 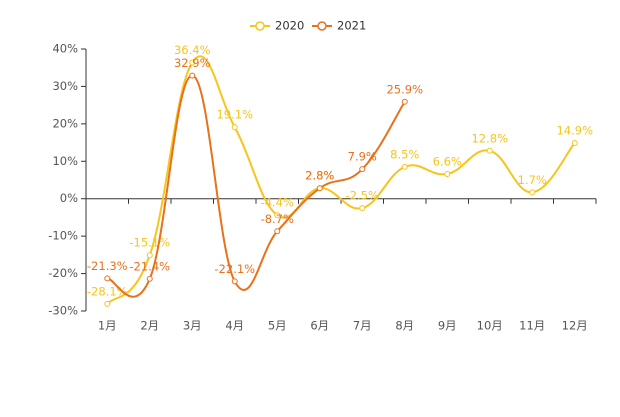 I want to click on value-label: 6.6%, so click(x=447, y=162).